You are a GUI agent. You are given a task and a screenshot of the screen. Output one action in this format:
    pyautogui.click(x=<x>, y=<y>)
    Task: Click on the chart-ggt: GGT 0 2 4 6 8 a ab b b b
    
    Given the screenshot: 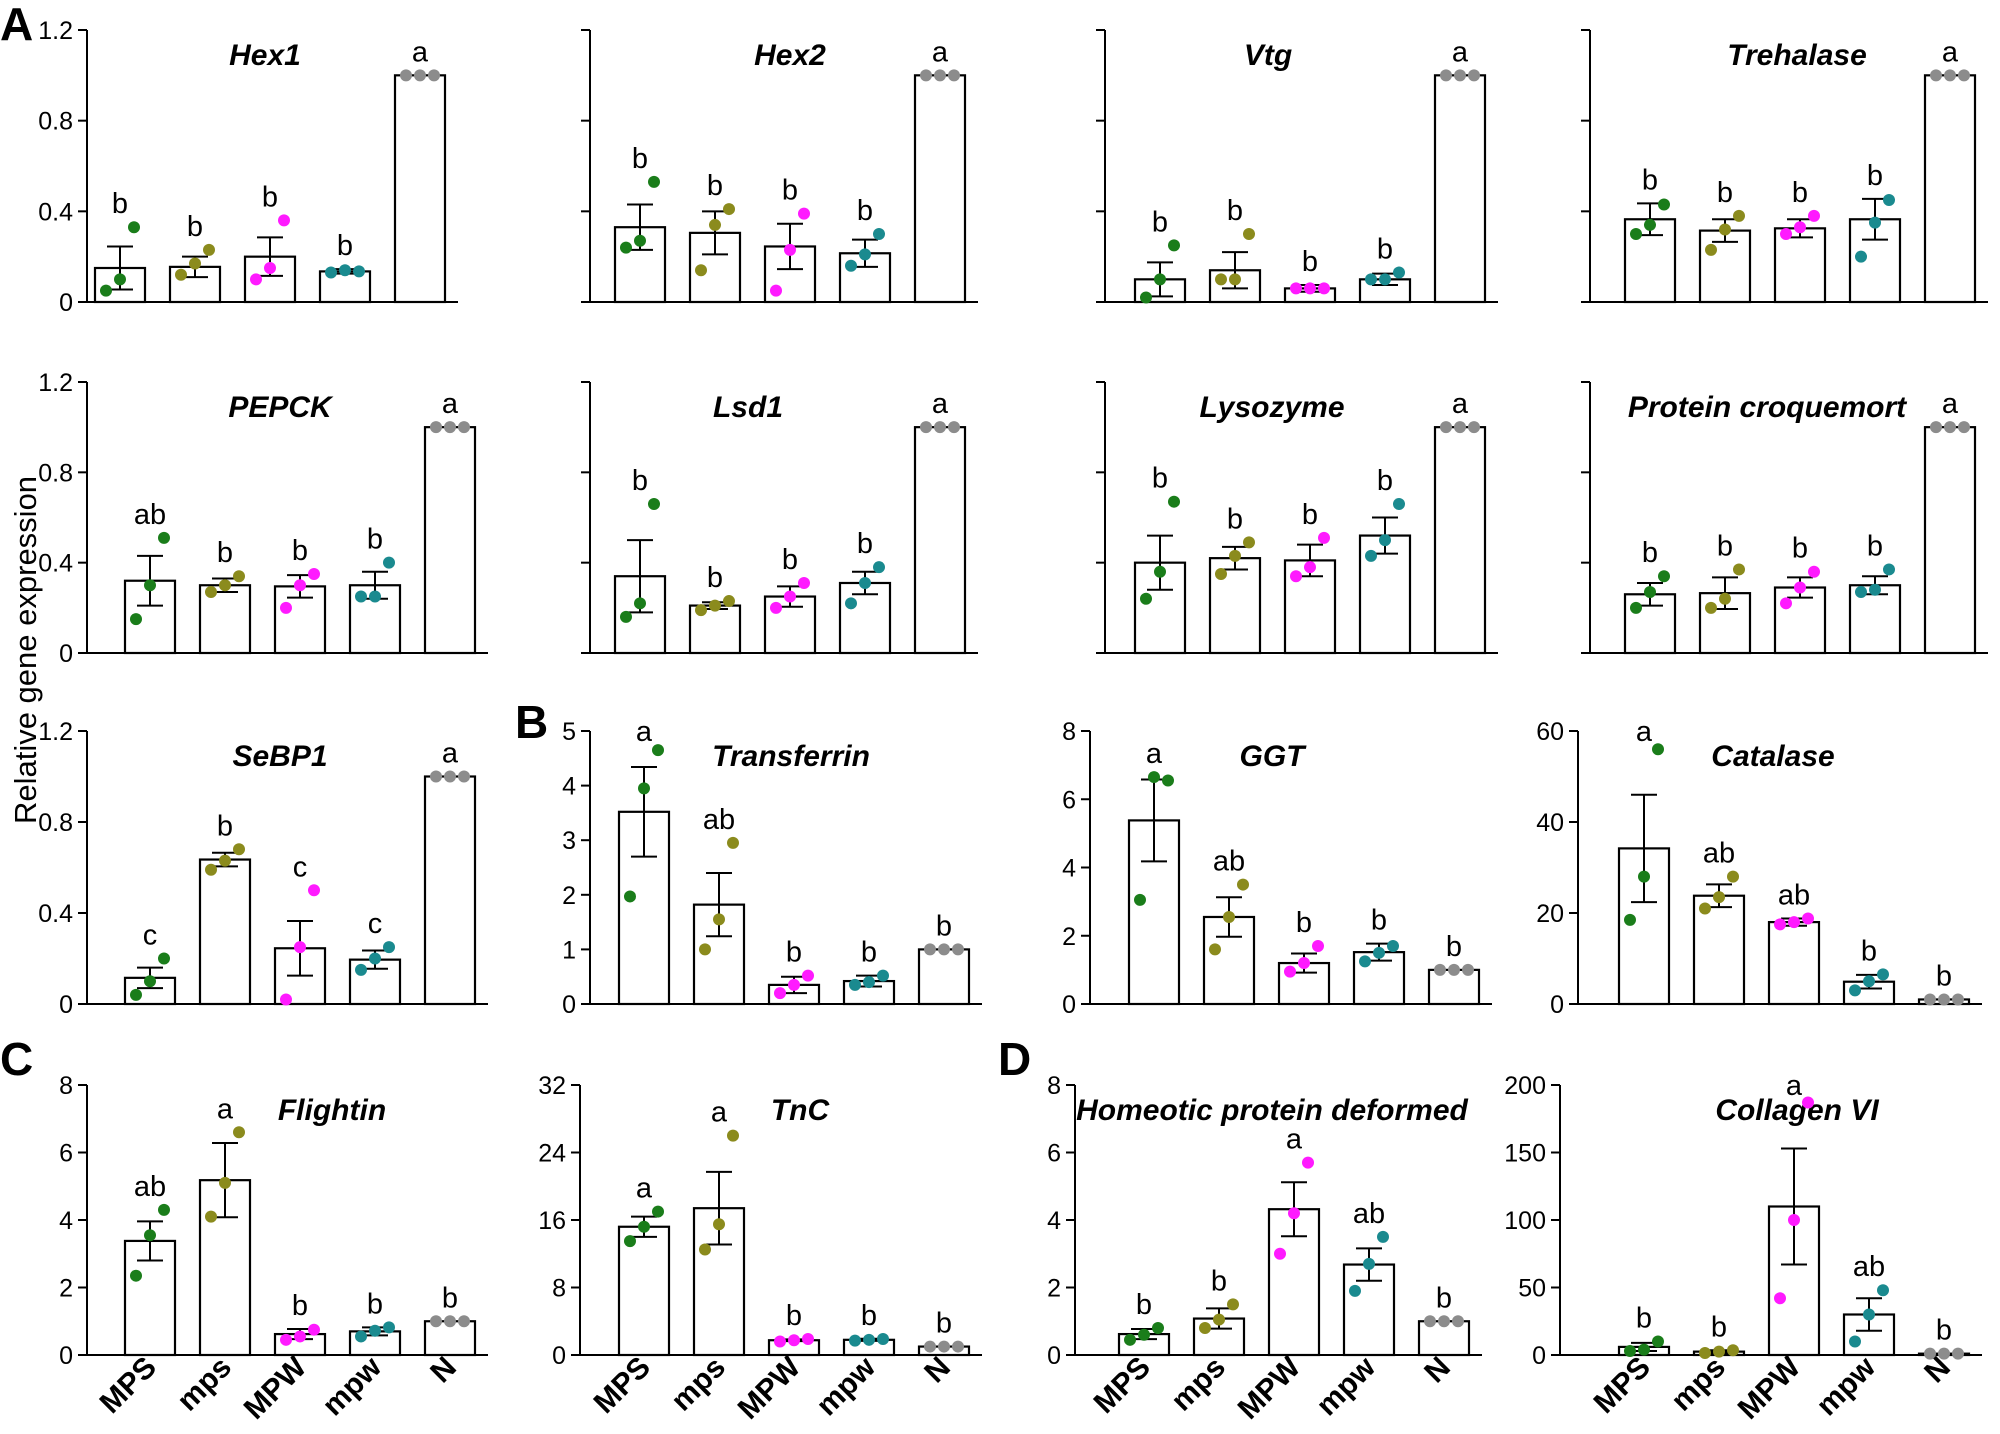 What is the action you would take?
    pyautogui.click(x=1277, y=868)
    